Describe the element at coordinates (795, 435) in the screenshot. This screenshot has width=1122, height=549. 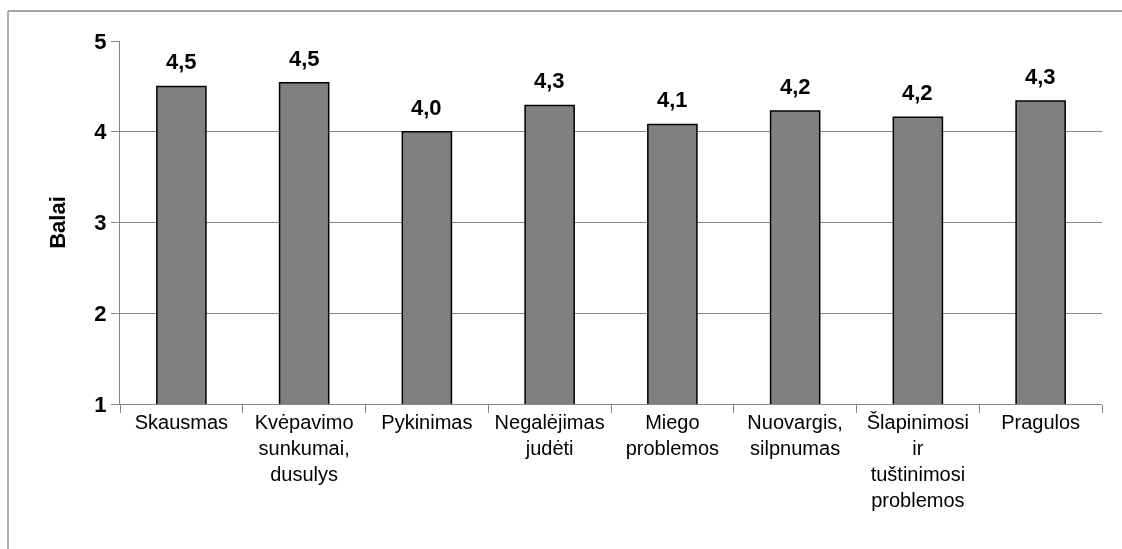
I see `x-tick-label: Nuovargis, silpnumas` at that location.